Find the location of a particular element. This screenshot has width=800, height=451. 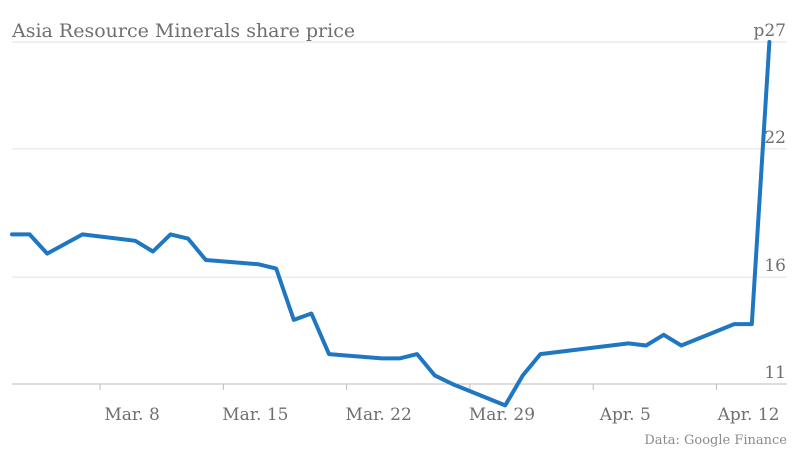

y-tick-label: 11 is located at coordinates (775, 373).